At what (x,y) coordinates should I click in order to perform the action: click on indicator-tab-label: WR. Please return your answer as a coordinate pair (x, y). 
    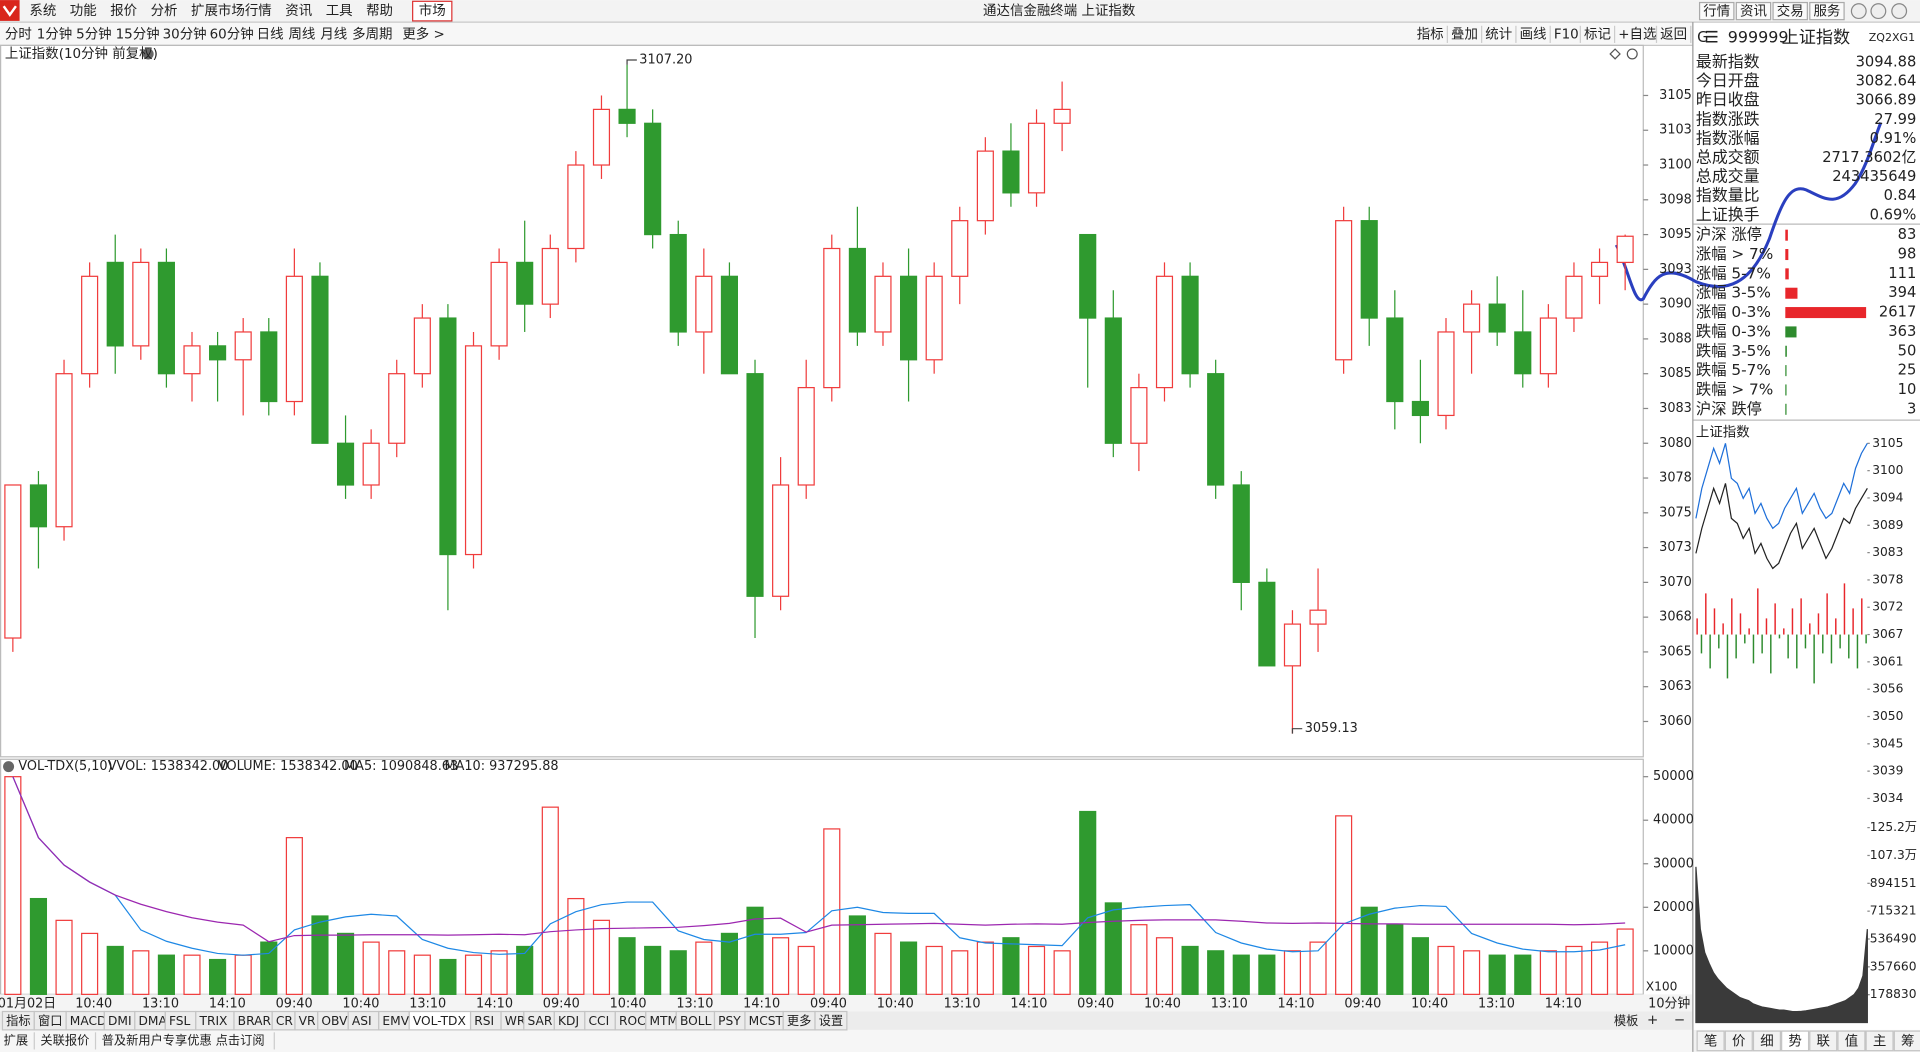
    Looking at the image, I should click on (515, 1021).